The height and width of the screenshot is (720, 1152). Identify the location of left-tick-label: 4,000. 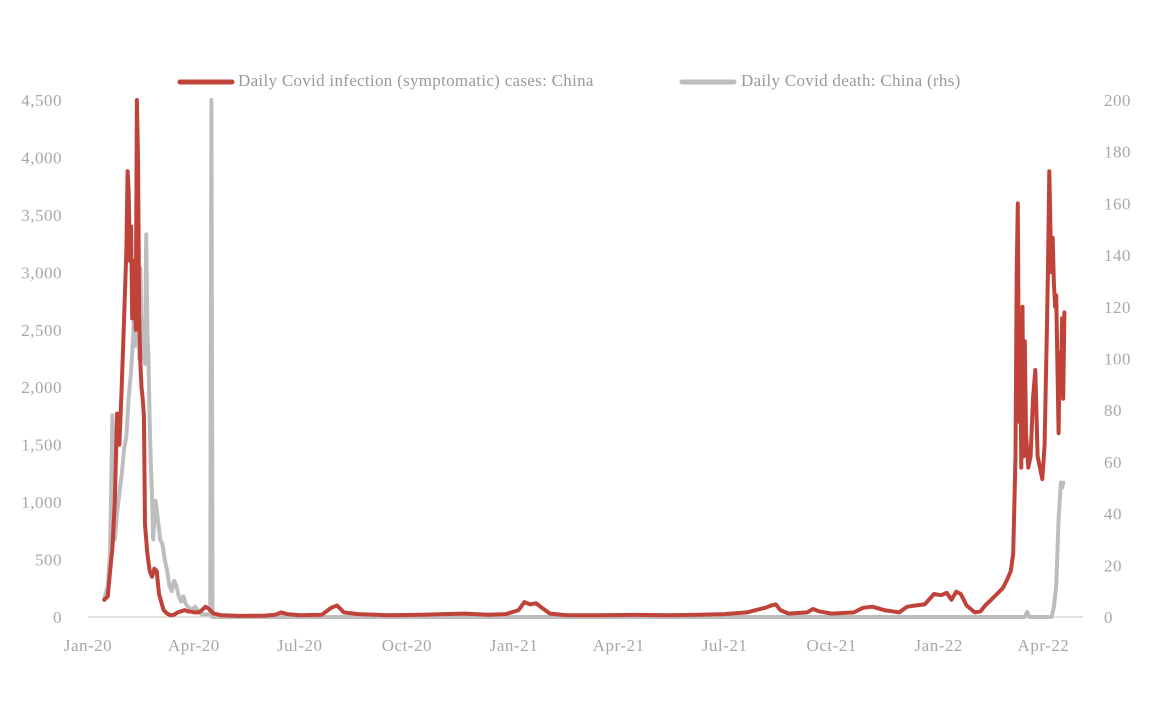
(41, 157).